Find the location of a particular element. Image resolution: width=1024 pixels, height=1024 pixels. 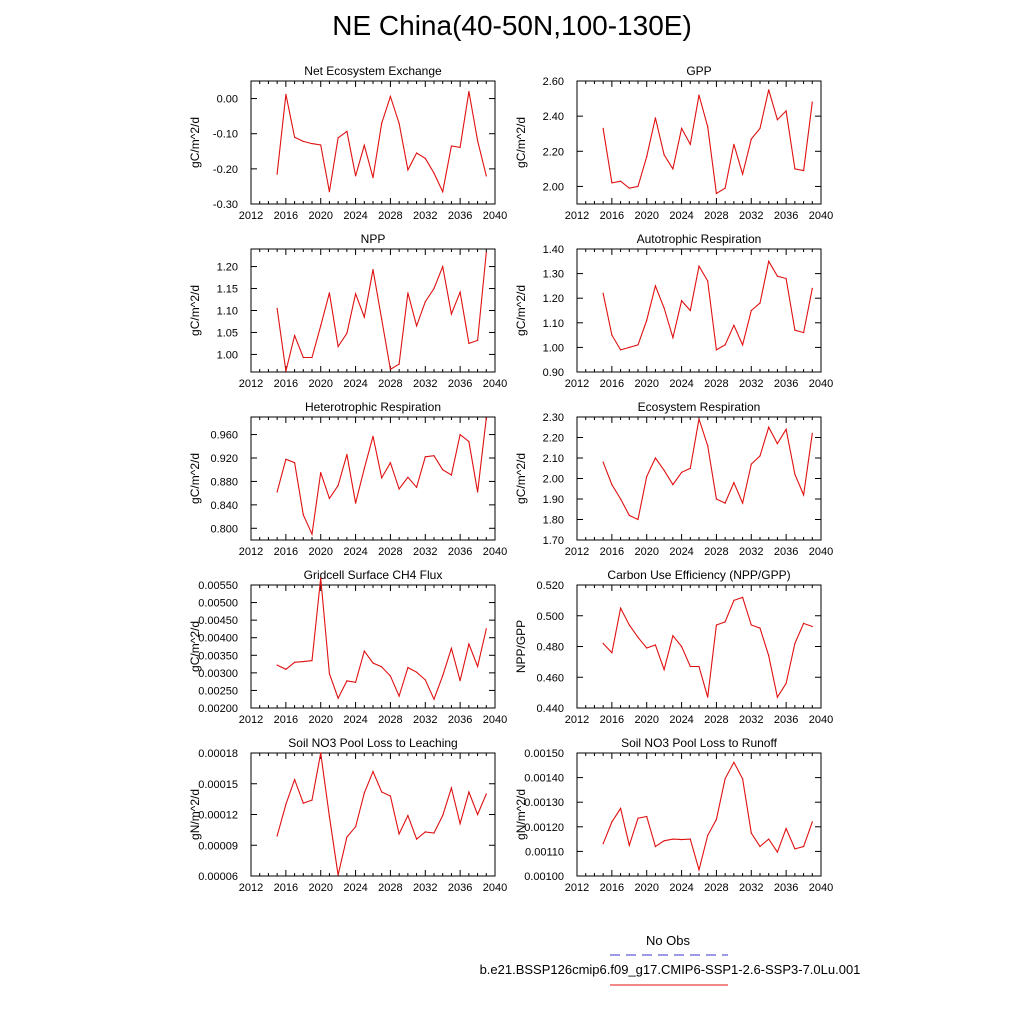

y-tick-label: 0.00500 is located at coordinates (218, 604).